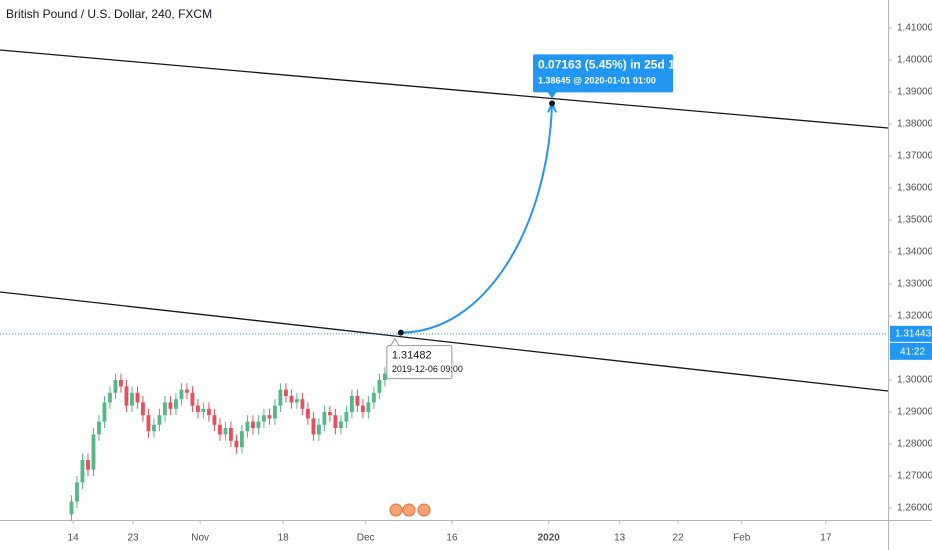  I want to click on y-tick-label: 1.32000, so click(914, 316).